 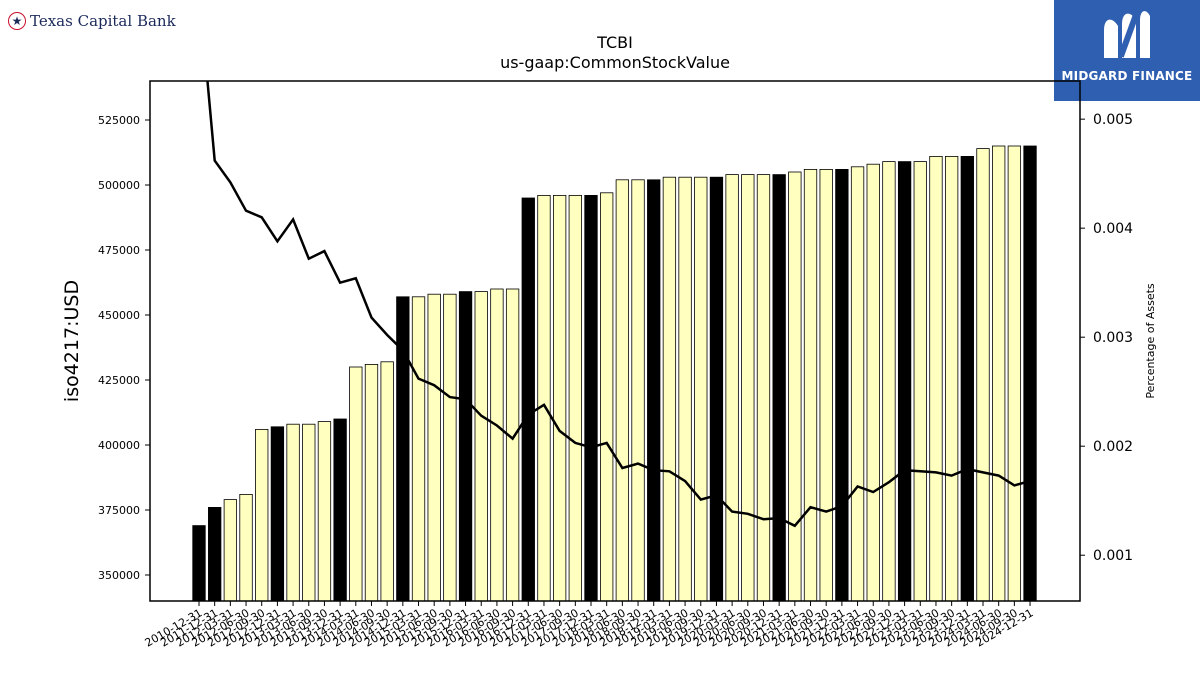 I want to click on chart-title: TCBI, so click(x=614, y=42).